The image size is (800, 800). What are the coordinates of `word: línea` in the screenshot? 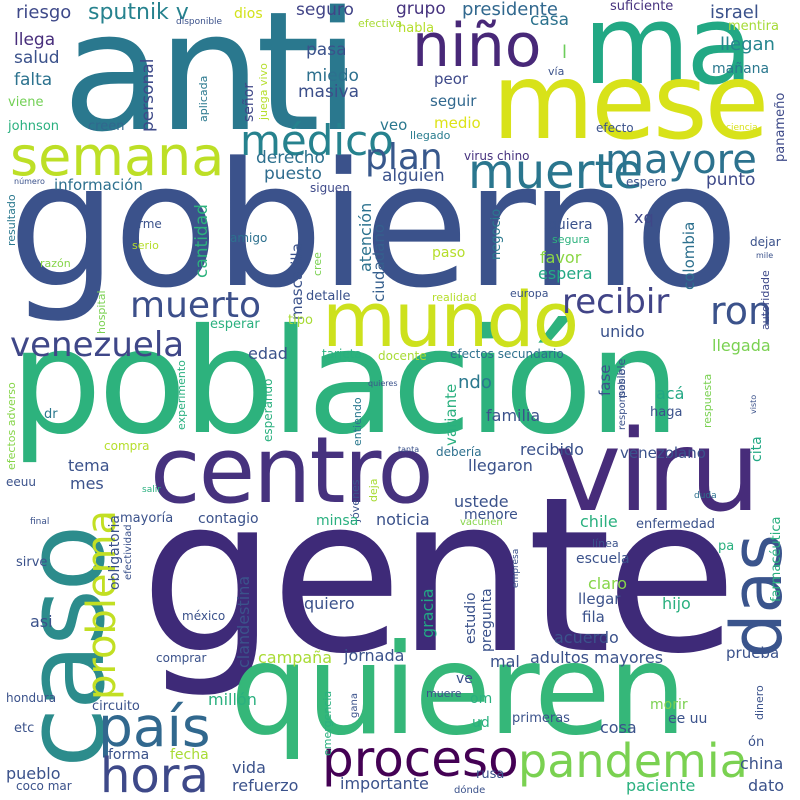 It's located at (605, 543).